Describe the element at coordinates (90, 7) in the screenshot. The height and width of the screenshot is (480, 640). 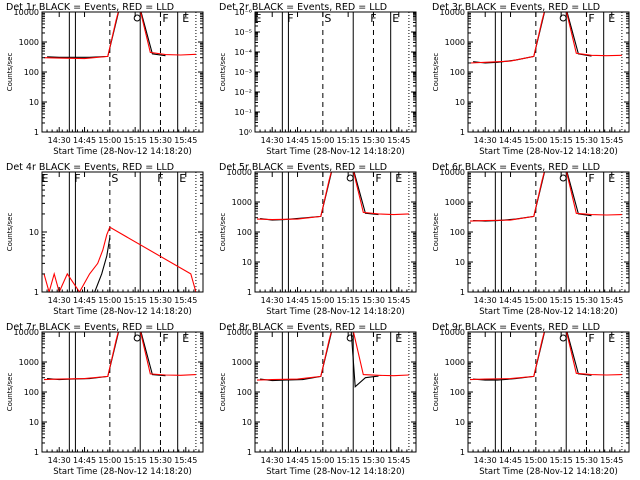
I see `panel-title: Det 1r BLACK = Events, RED = LLD` at that location.